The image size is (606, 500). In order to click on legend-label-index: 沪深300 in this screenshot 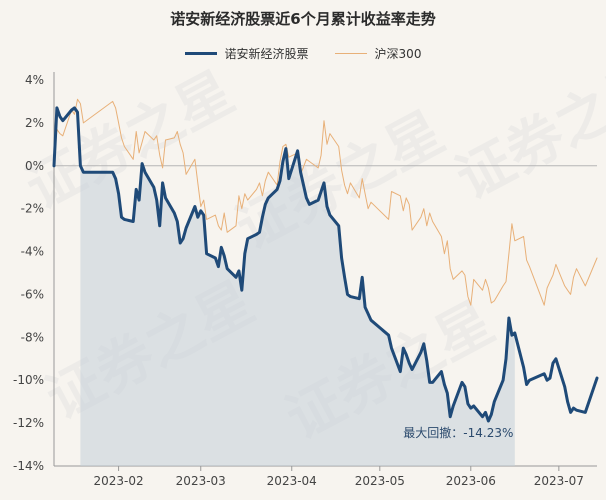, I will do `click(398, 54)`.